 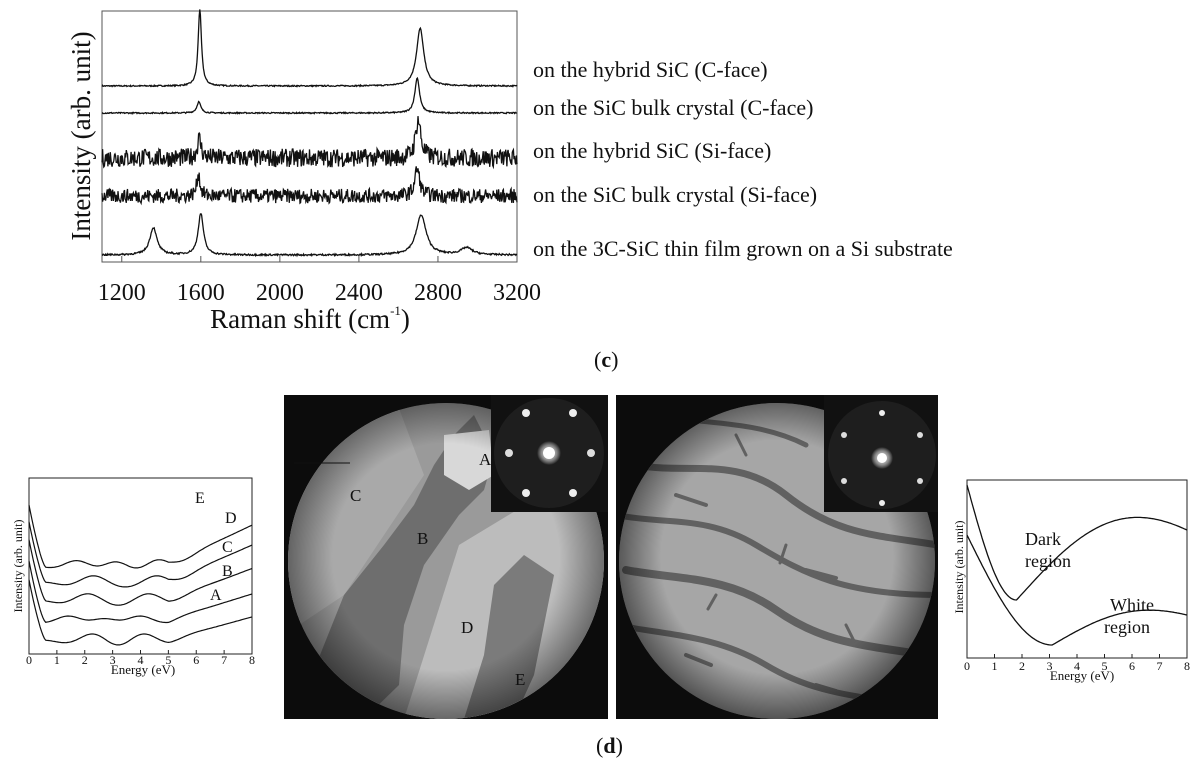 I want to click on right-x-tick-label: 8, so click(x=1187, y=666).